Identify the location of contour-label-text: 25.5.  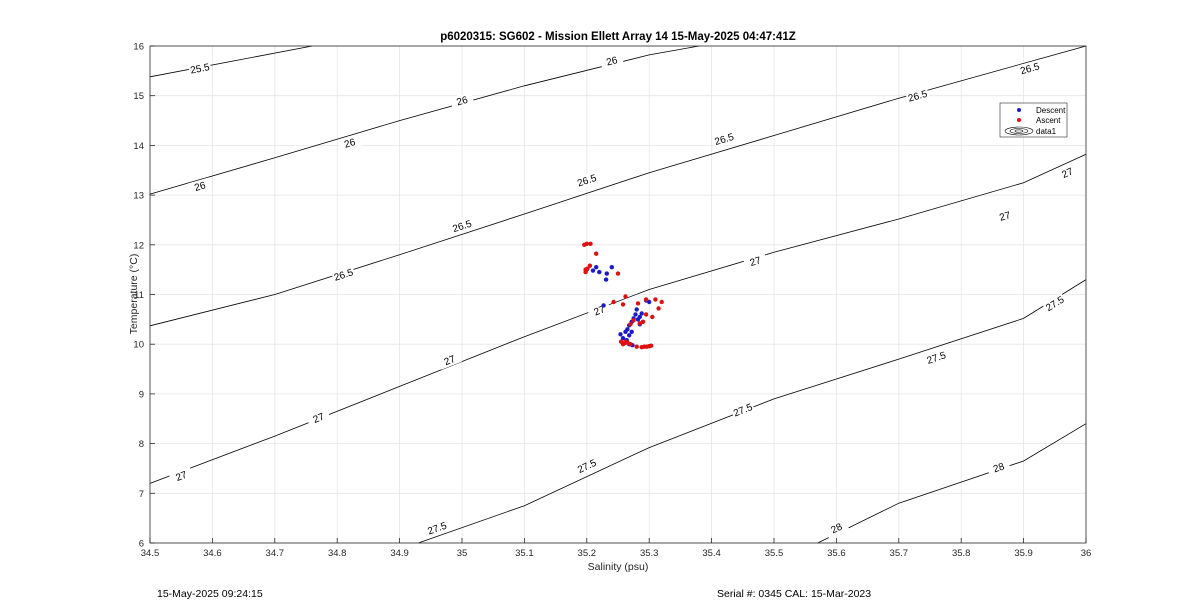
(201, 69).